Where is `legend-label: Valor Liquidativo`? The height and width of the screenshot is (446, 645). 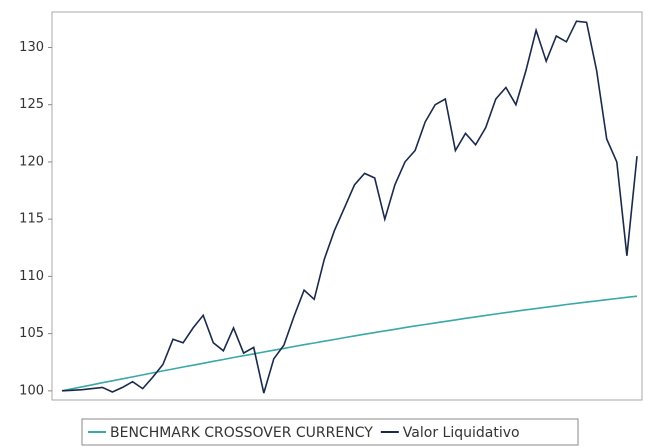 legend-label: Valor Liquidativo is located at coordinates (461, 433).